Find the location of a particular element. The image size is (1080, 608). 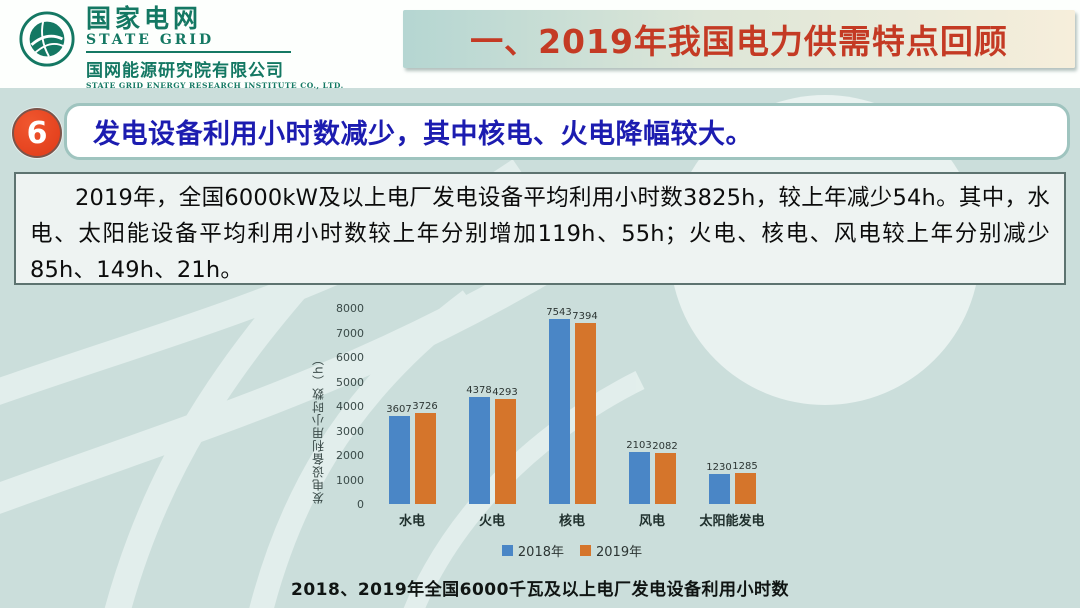

bar-value-label: 2082 is located at coordinates (665, 446).